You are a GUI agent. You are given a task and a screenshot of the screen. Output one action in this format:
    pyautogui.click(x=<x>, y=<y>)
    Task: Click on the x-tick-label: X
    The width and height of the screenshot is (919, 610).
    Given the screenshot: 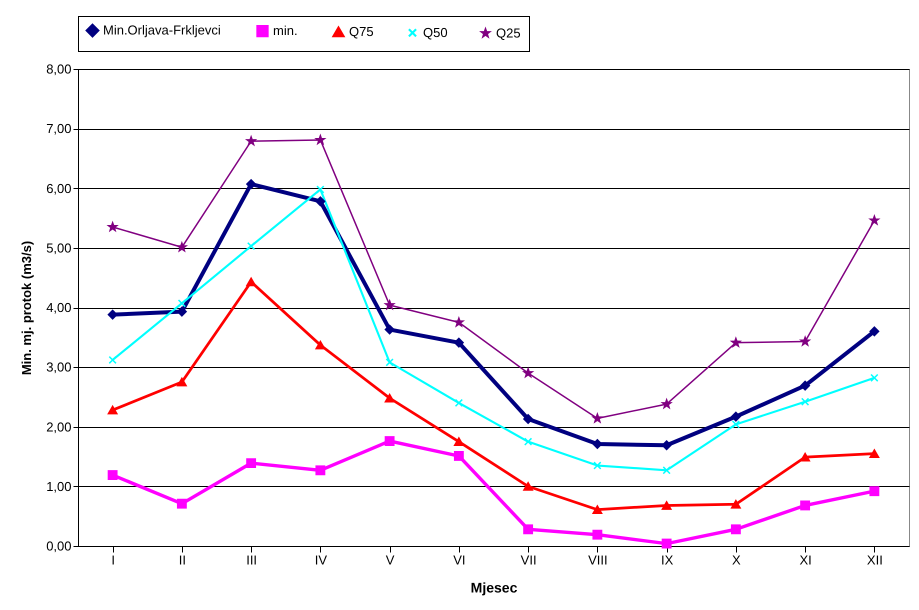 What is the action you would take?
    pyautogui.click(x=737, y=560)
    